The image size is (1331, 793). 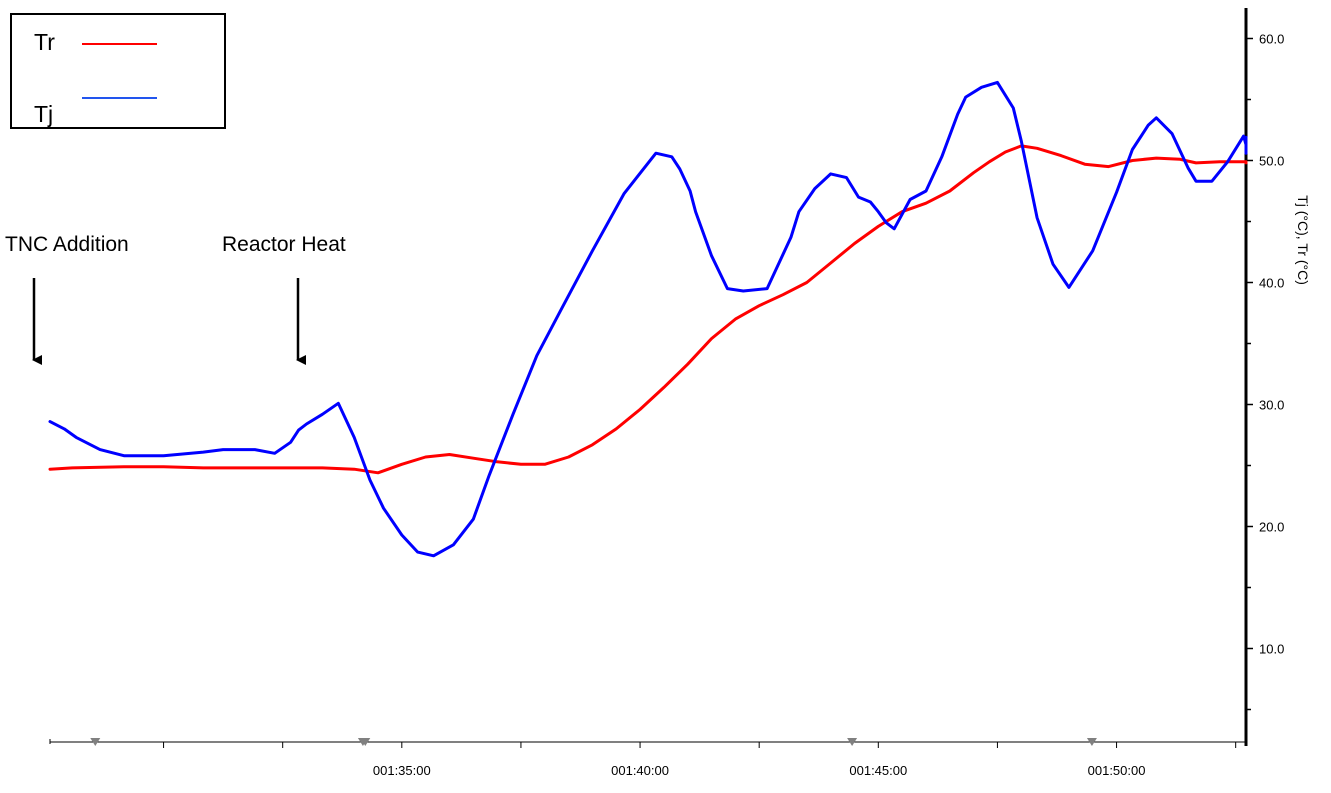 What do you see at coordinates (1271, 161) in the screenshot?
I see `y-tick-label: 50.0` at bounding box center [1271, 161].